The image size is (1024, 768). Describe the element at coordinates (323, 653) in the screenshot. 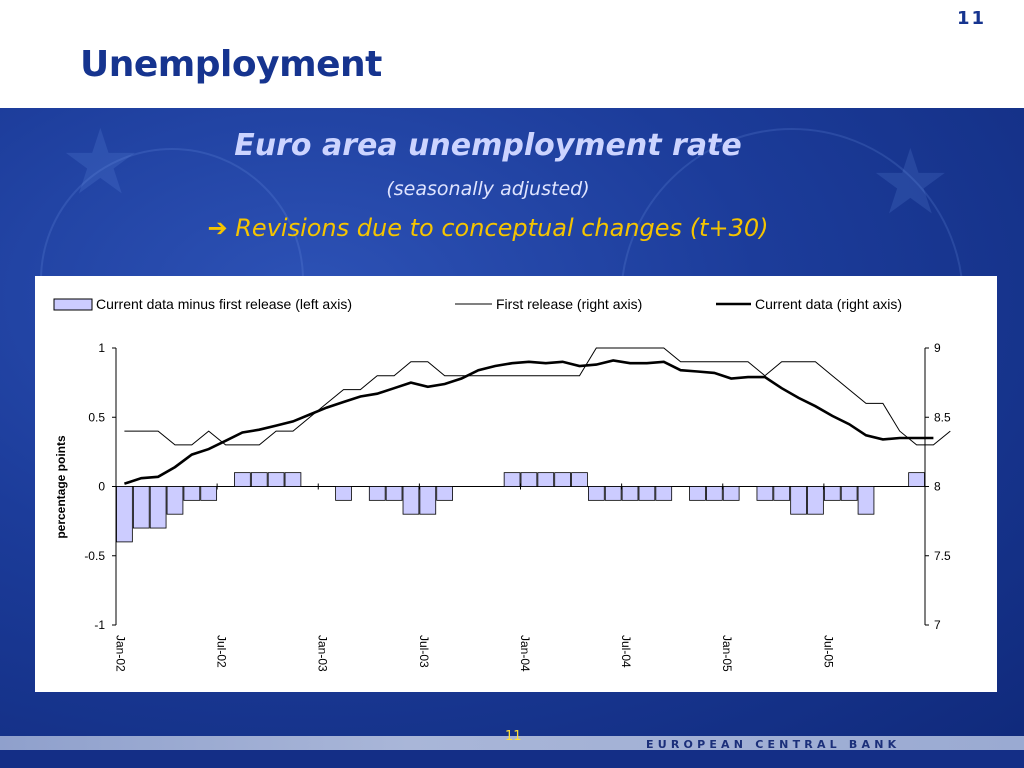

I see `x-tick-label: Jan-03` at that location.